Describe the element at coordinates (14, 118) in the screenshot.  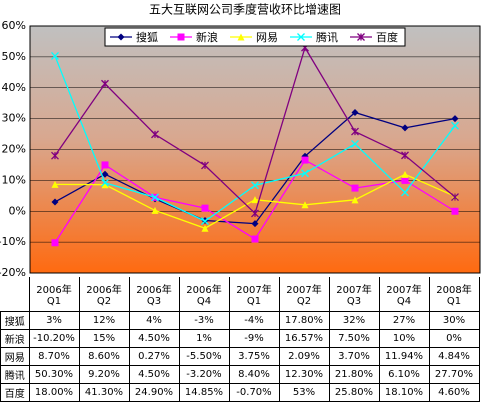
I see `y-tick-label: 30%` at that location.